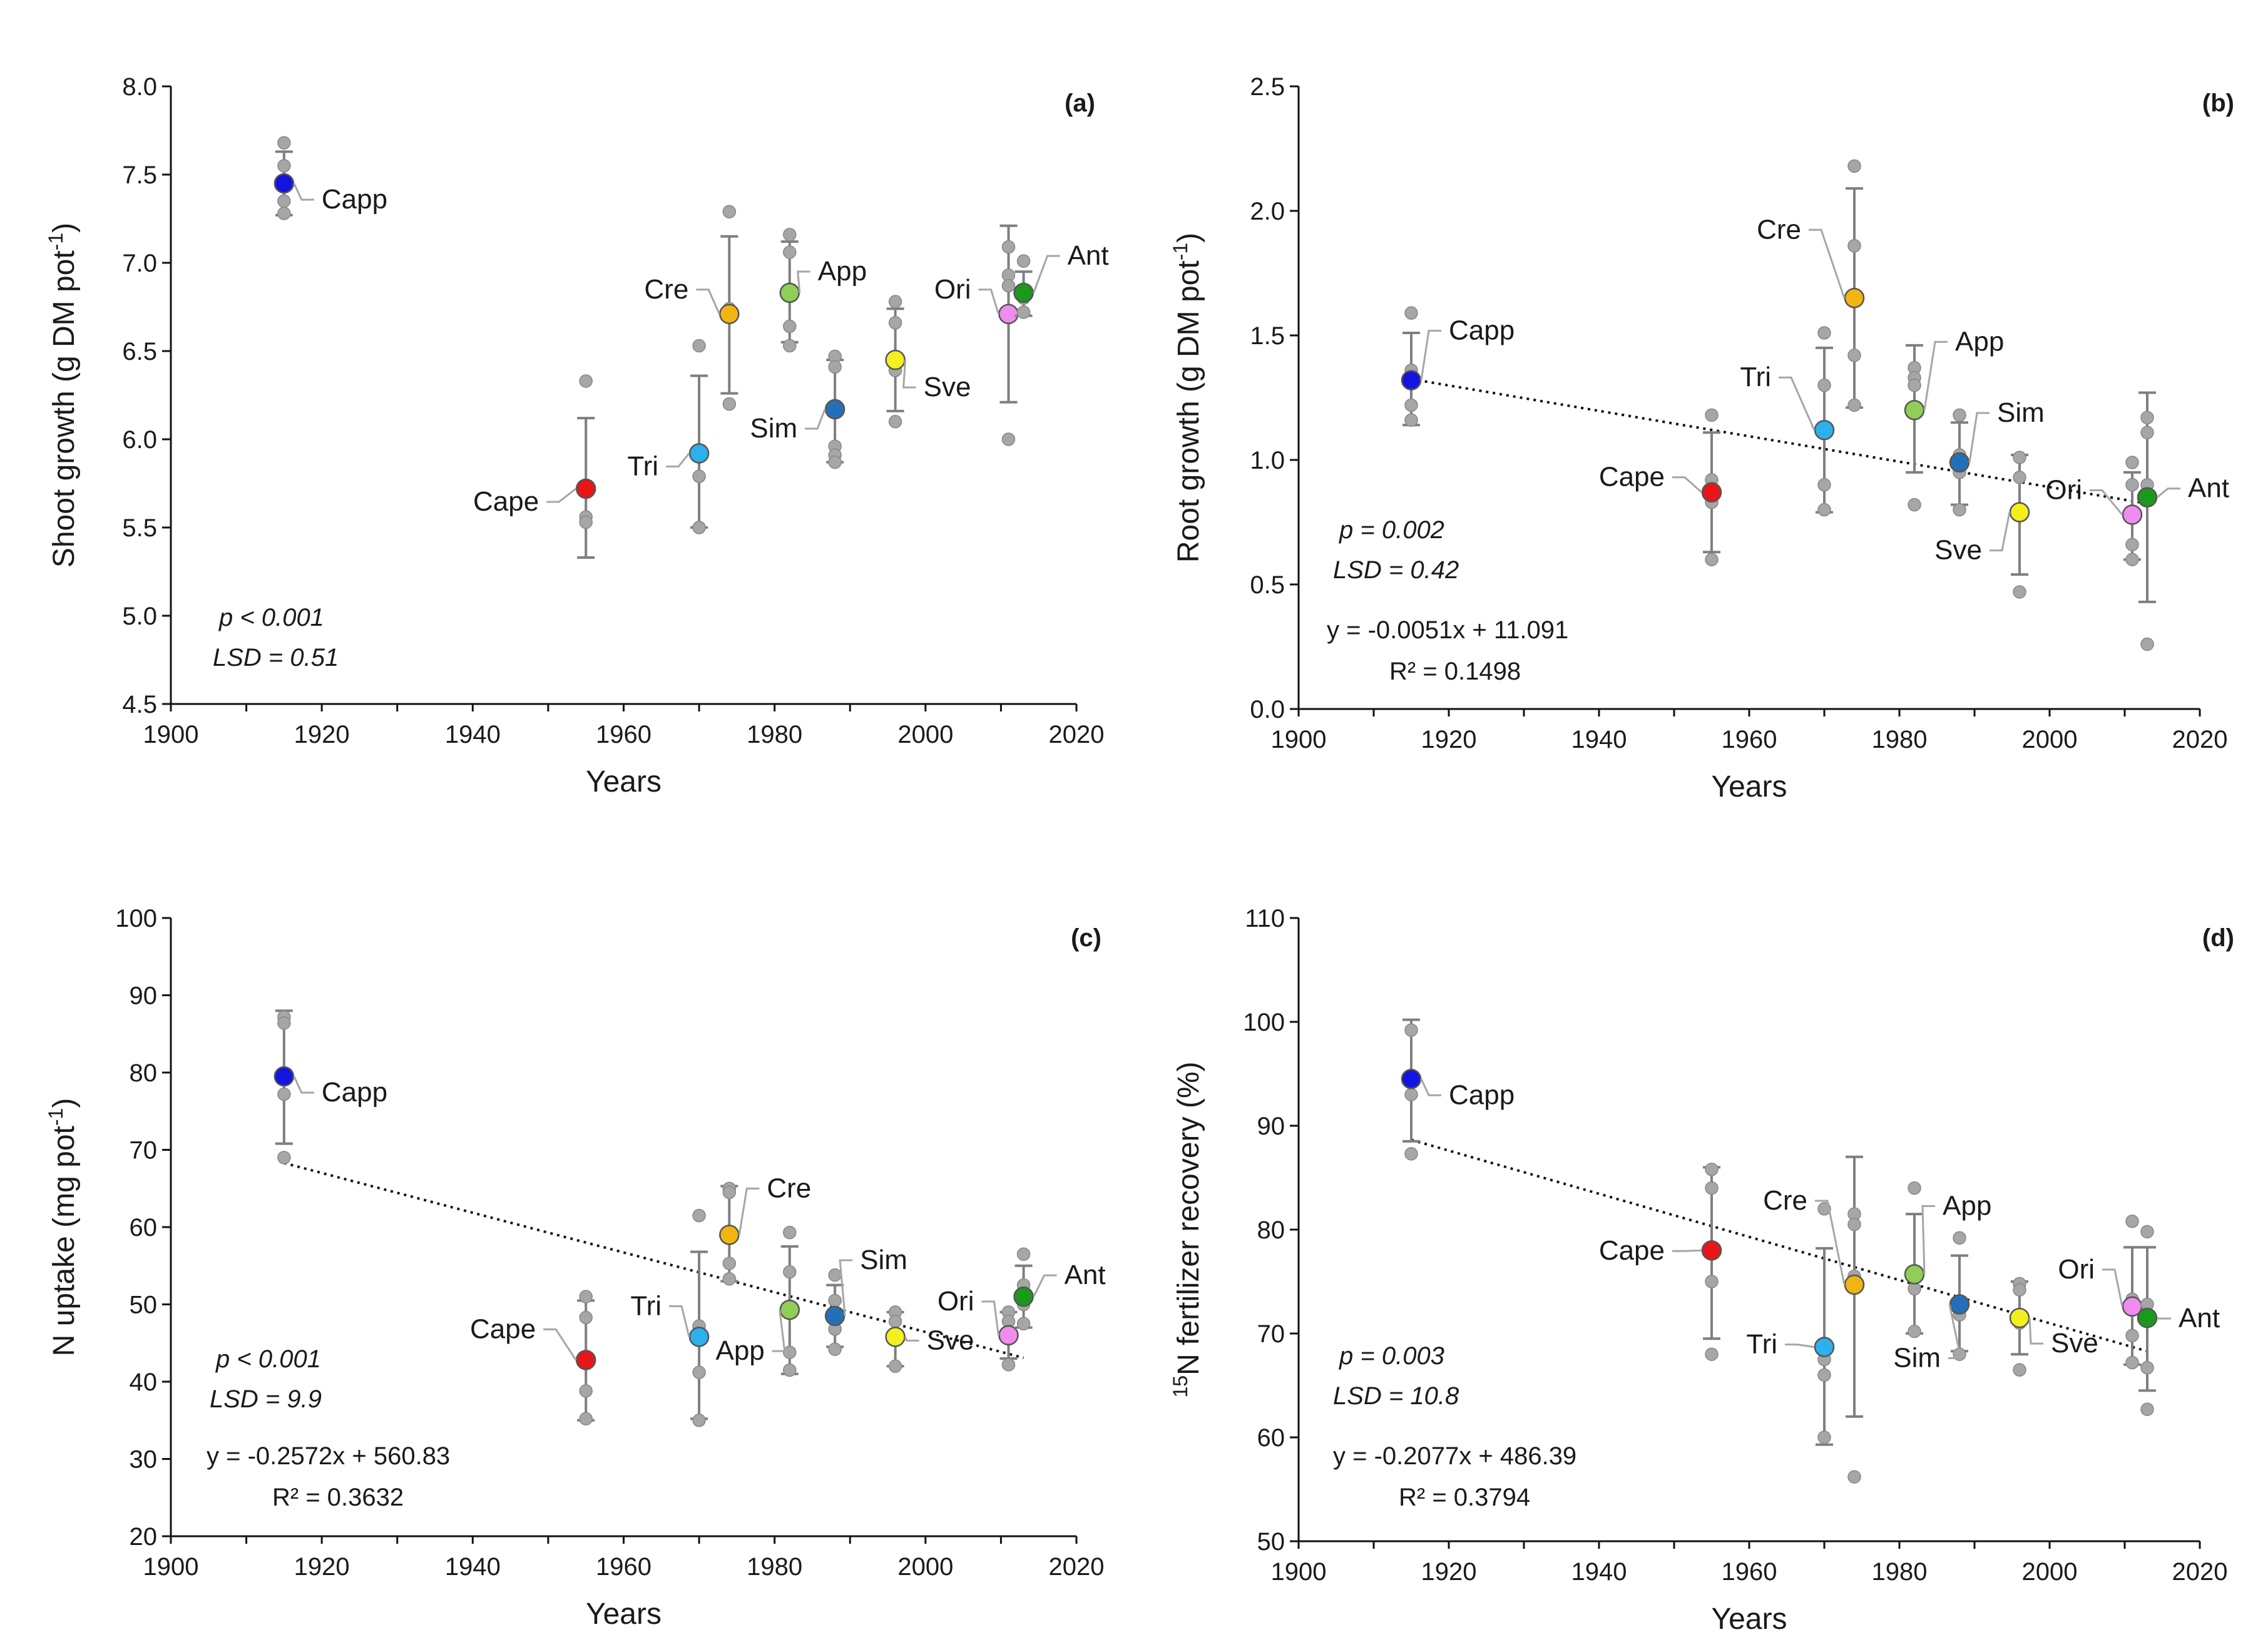 The height and width of the screenshot is (1652, 2253). What do you see at coordinates (144, 1537) in the screenshot?
I see `y-tick-label: 20` at bounding box center [144, 1537].